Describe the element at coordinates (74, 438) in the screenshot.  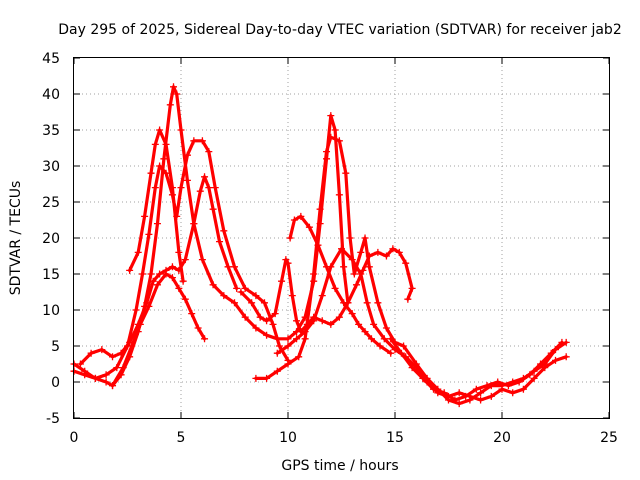
I see `x-tick-label: 0` at that location.